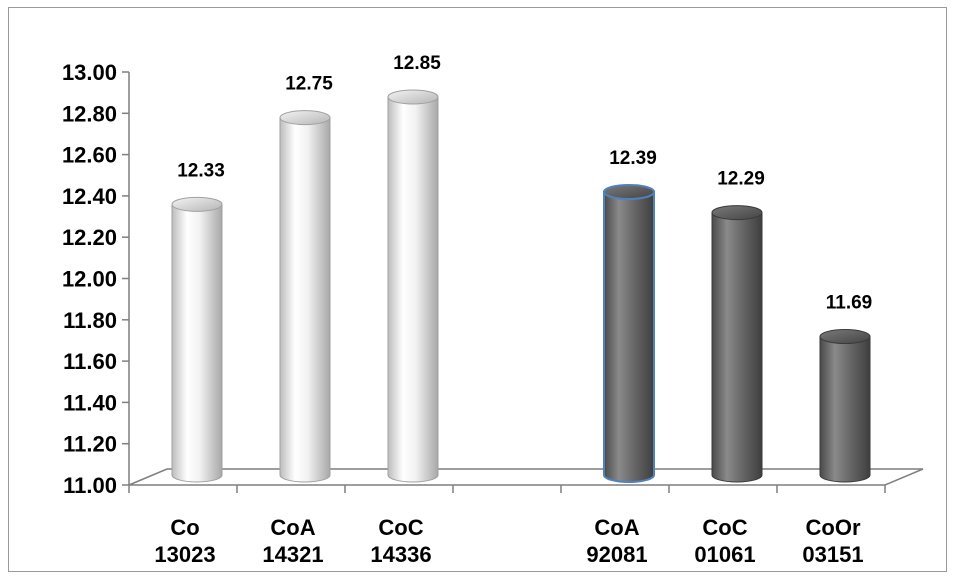 The width and height of the screenshot is (955, 579). Describe the element at coordinates (201, 170) in the screenshot. I see `data-label: 12.33` at that location.